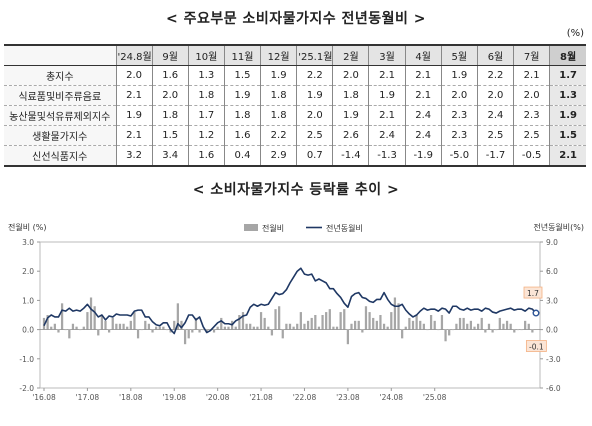 This screenshot has height=426, width=592. Describe the element at coordinates (134, 156) in the screenshot. I see `table-cell: 3.2` at that location.